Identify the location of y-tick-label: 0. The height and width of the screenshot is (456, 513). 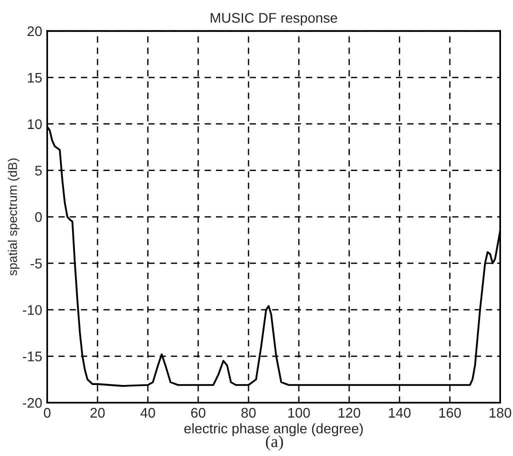
(38, 217).